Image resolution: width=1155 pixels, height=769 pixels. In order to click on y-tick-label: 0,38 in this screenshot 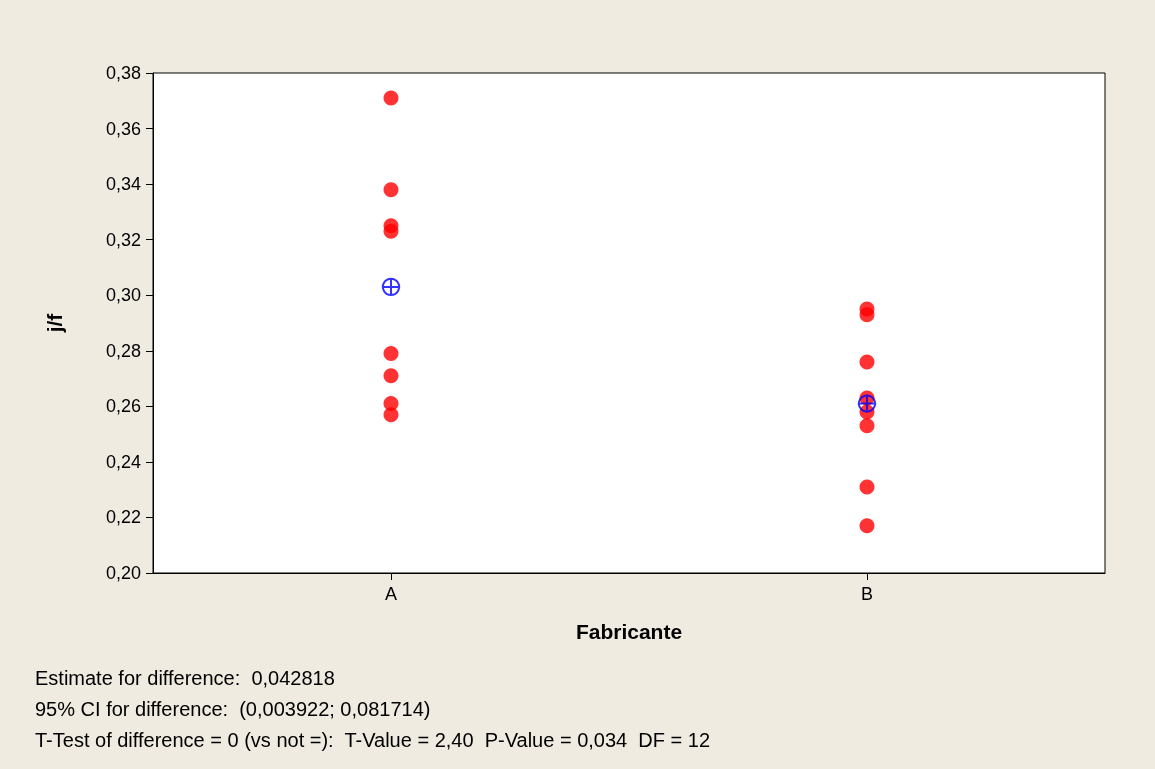, I will do `click(123, 73)`.